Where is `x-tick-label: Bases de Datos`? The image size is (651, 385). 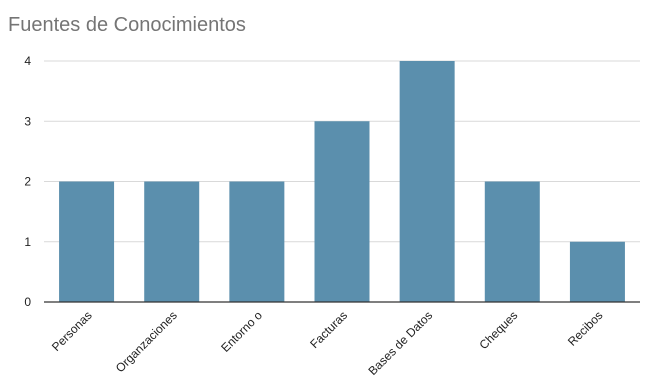
x-tick-label: Bases de Datos is located at coordinates (400, 343).